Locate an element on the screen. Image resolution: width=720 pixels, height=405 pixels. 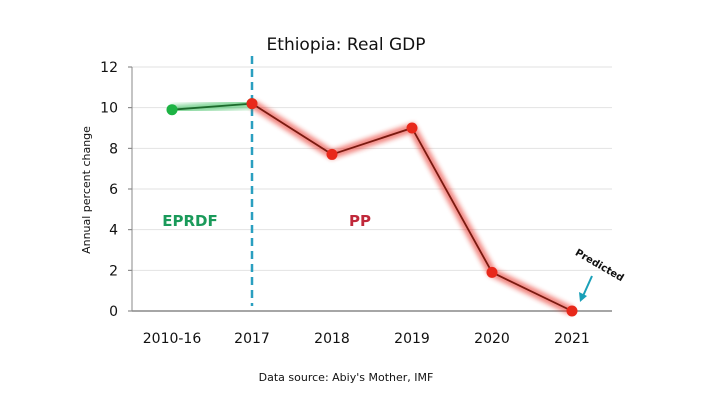
y-tick-label: 0 is located at coordinates (113, 312).